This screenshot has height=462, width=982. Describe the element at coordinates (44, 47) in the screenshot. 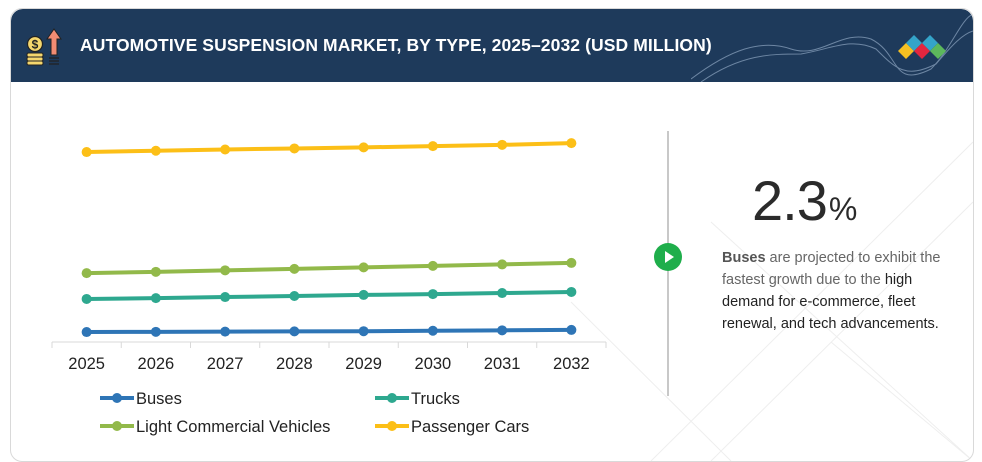

I see `money-growth-icon: $` at that location.